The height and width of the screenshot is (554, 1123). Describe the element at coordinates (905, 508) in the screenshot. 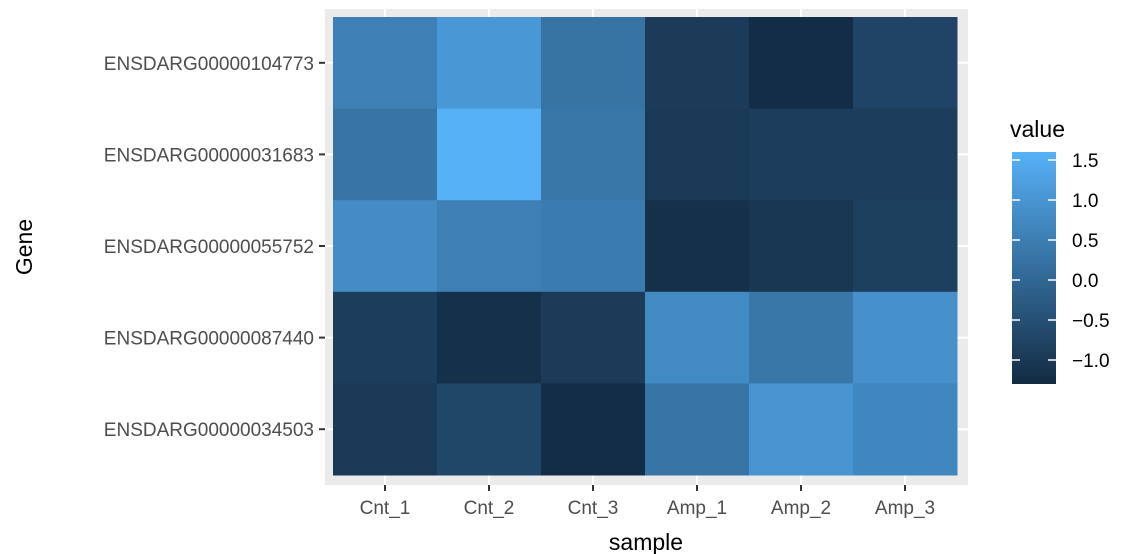

I see `x-tick-label: Amp_3` at that location.